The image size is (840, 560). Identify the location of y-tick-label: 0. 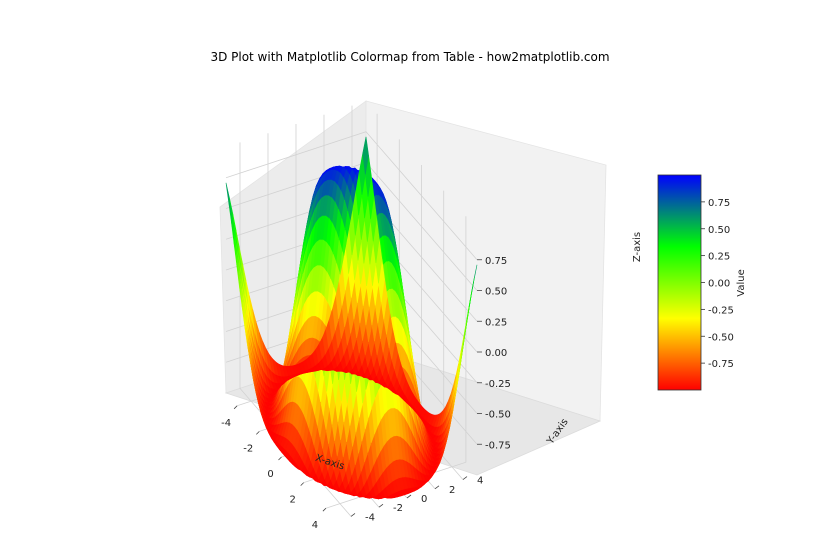
(424, 499).